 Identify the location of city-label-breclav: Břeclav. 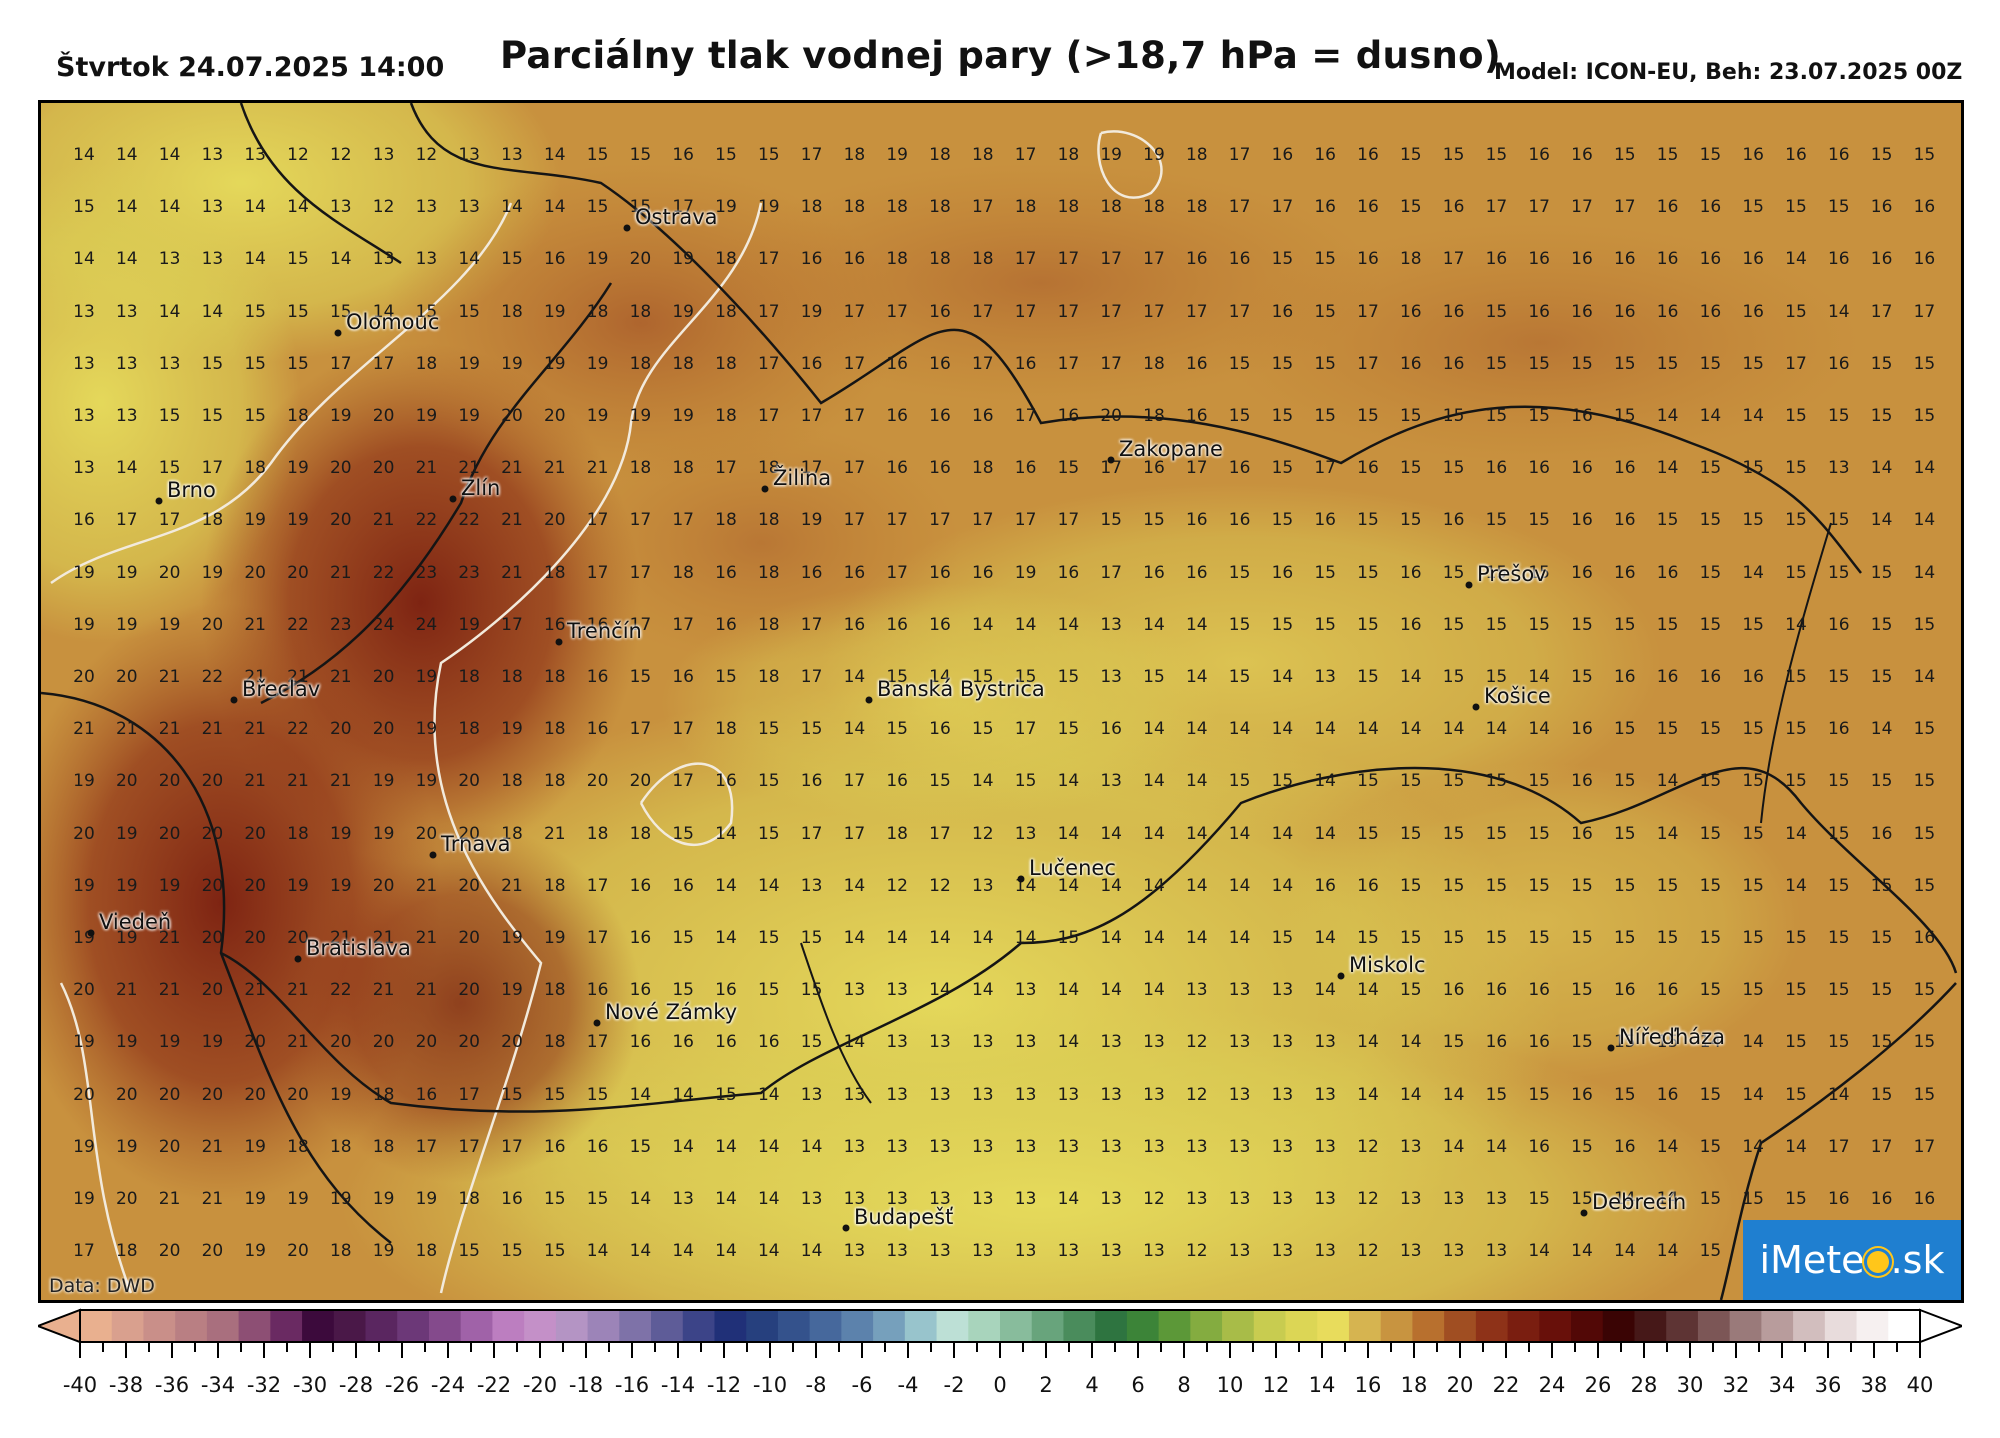
(281, 689).